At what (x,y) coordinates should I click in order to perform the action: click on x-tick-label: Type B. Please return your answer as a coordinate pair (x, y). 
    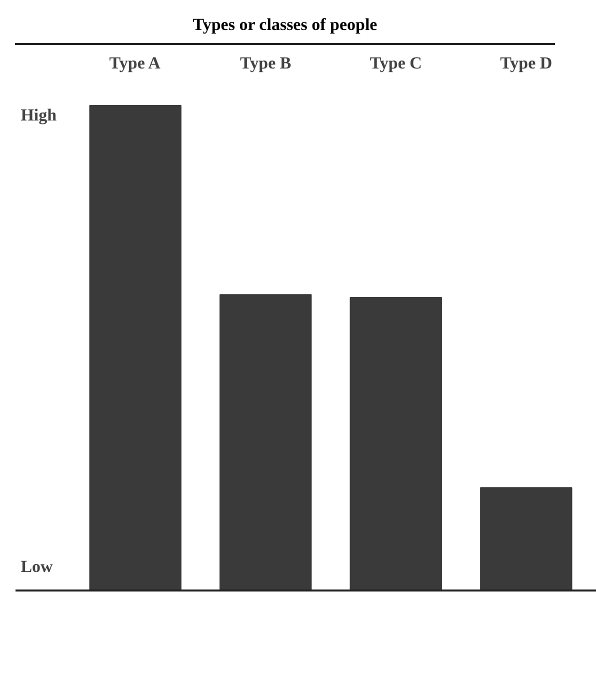
    Looking at the image, I should click on (266, 63).